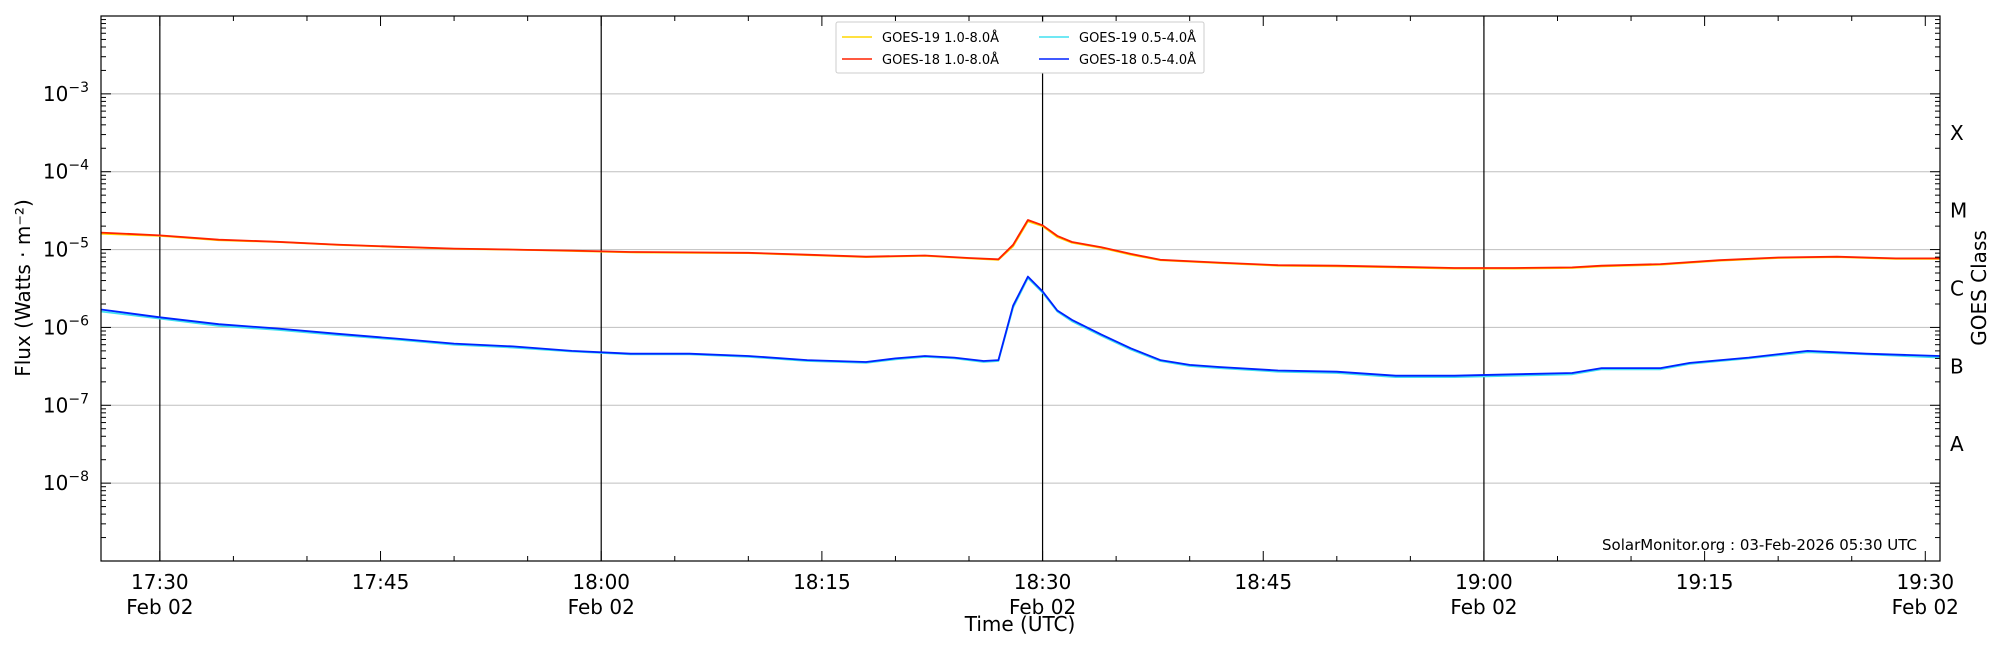 The image size is (2000, 650). What do you see at coordinates (1979, 288) in the screenshot?
I see `goes-class-axis-title: GOES Class` at bounding box center [1979, 288].